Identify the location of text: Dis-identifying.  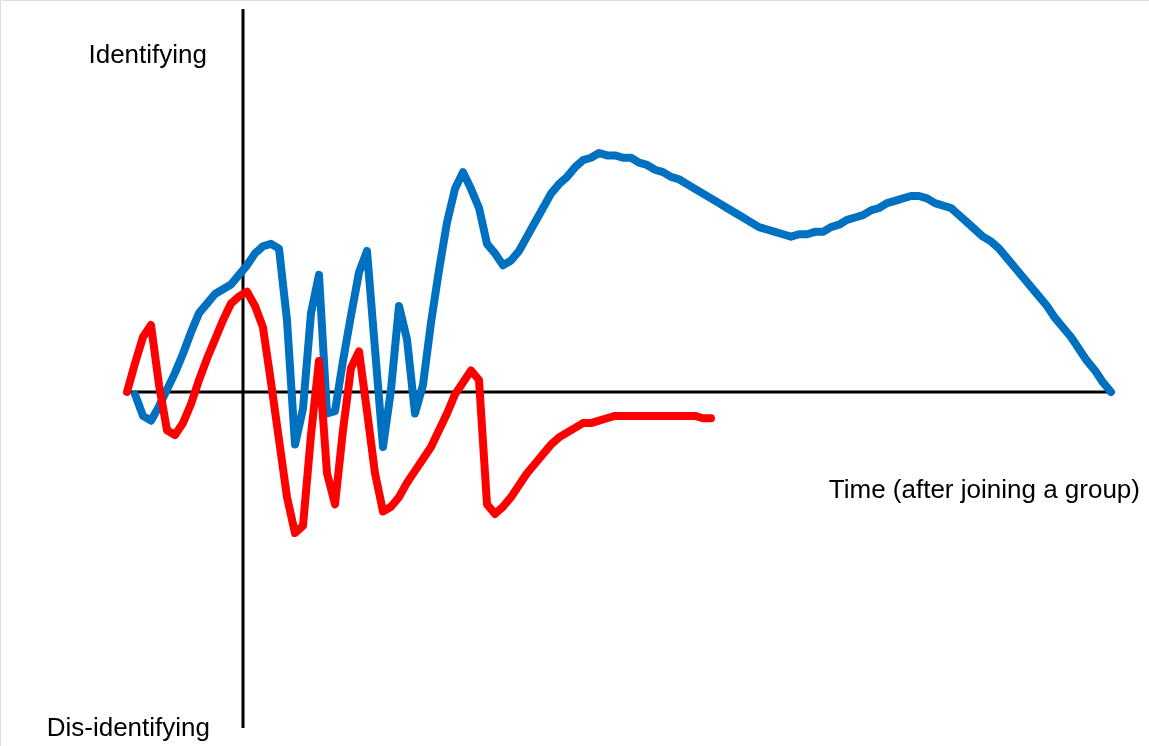
(128, 727).